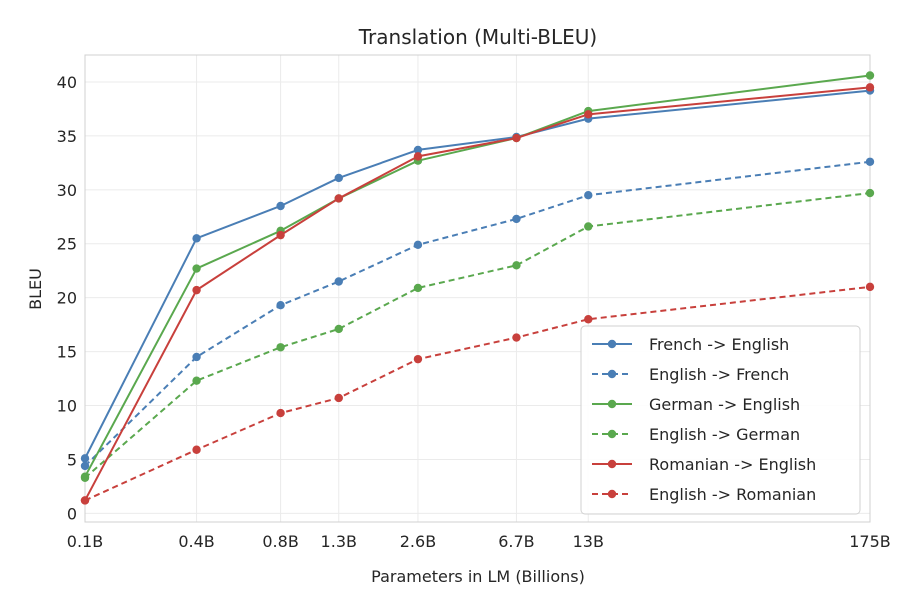  Describe the element at coordinates (732, 494) in the screenshot. I see `legend-label: English -> Romanian` at that location.